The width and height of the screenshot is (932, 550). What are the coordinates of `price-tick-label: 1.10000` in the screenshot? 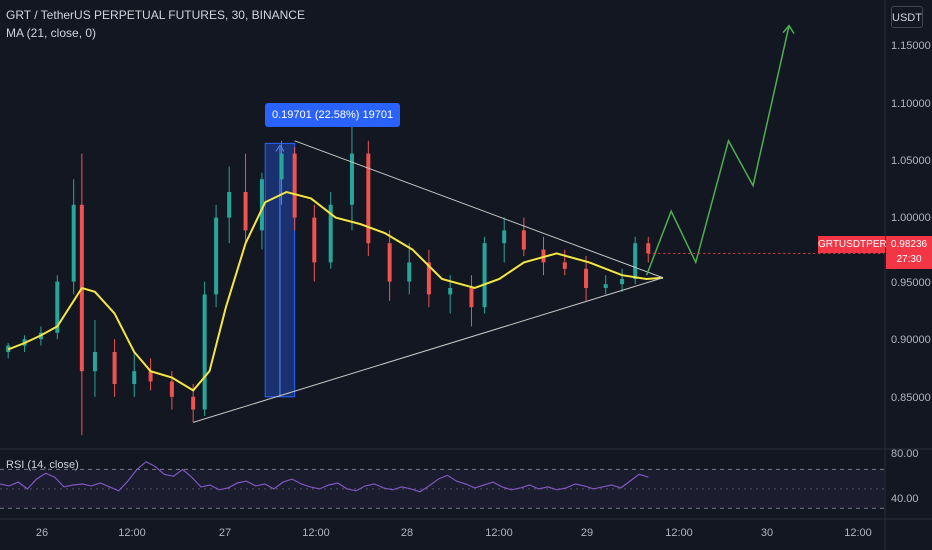 It's located at (911, 104).